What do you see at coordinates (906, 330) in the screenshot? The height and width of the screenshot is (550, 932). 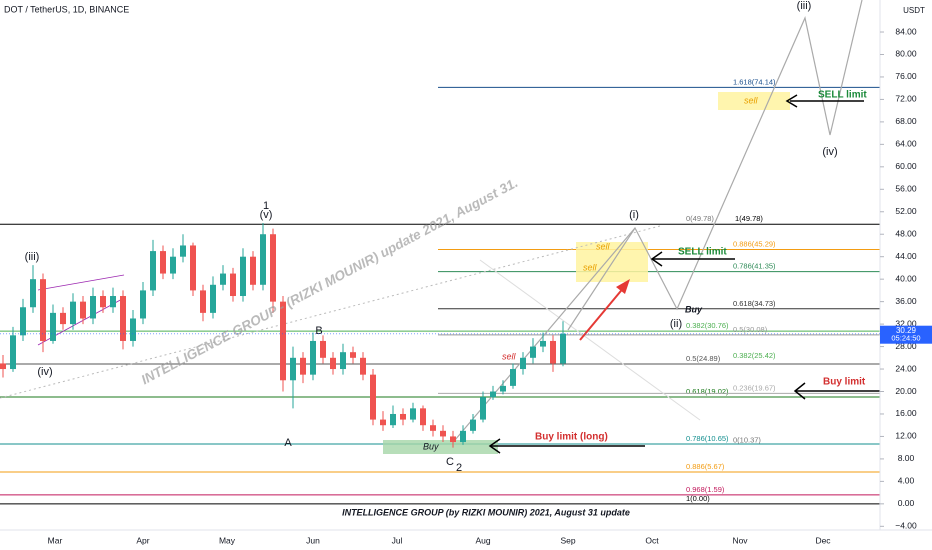 I see `last-price-label: 30.29` at bounding box center [906, 330].